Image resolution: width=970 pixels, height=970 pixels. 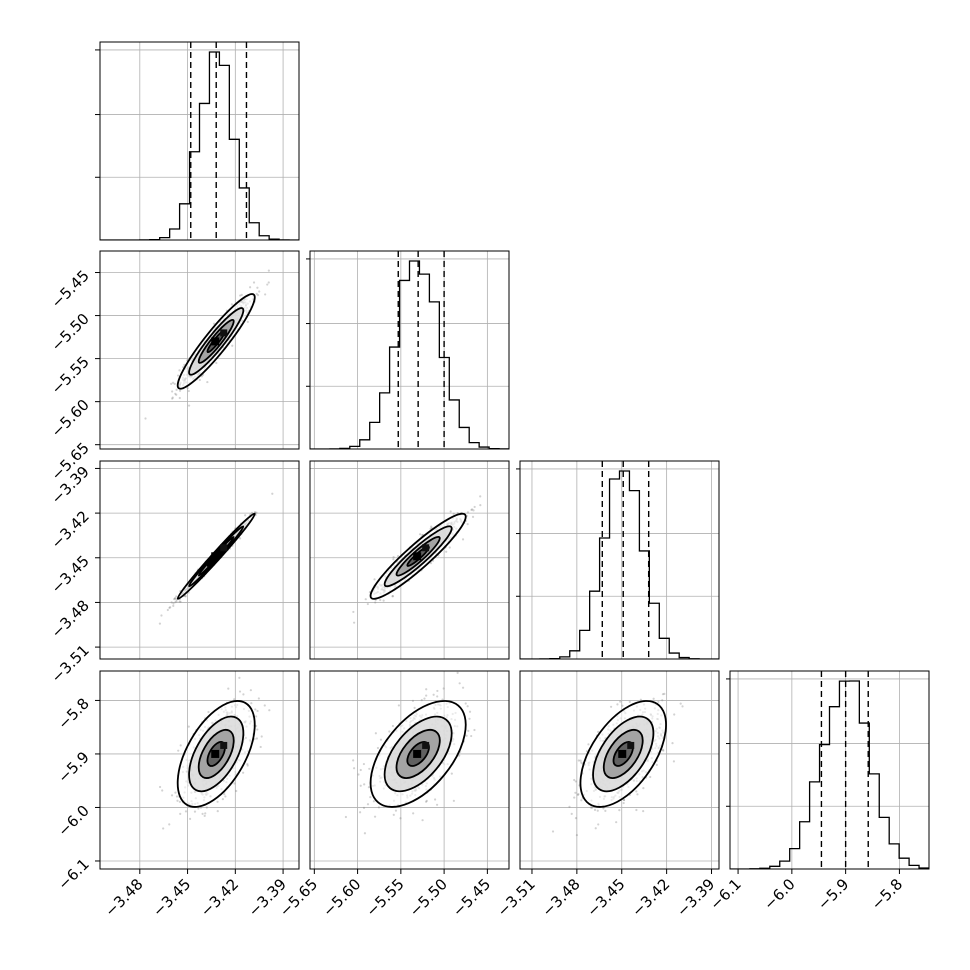 I want to click on x-axis-0: −3.48 −3.45 −3.42 −3.39, so click(x=195, y=894).